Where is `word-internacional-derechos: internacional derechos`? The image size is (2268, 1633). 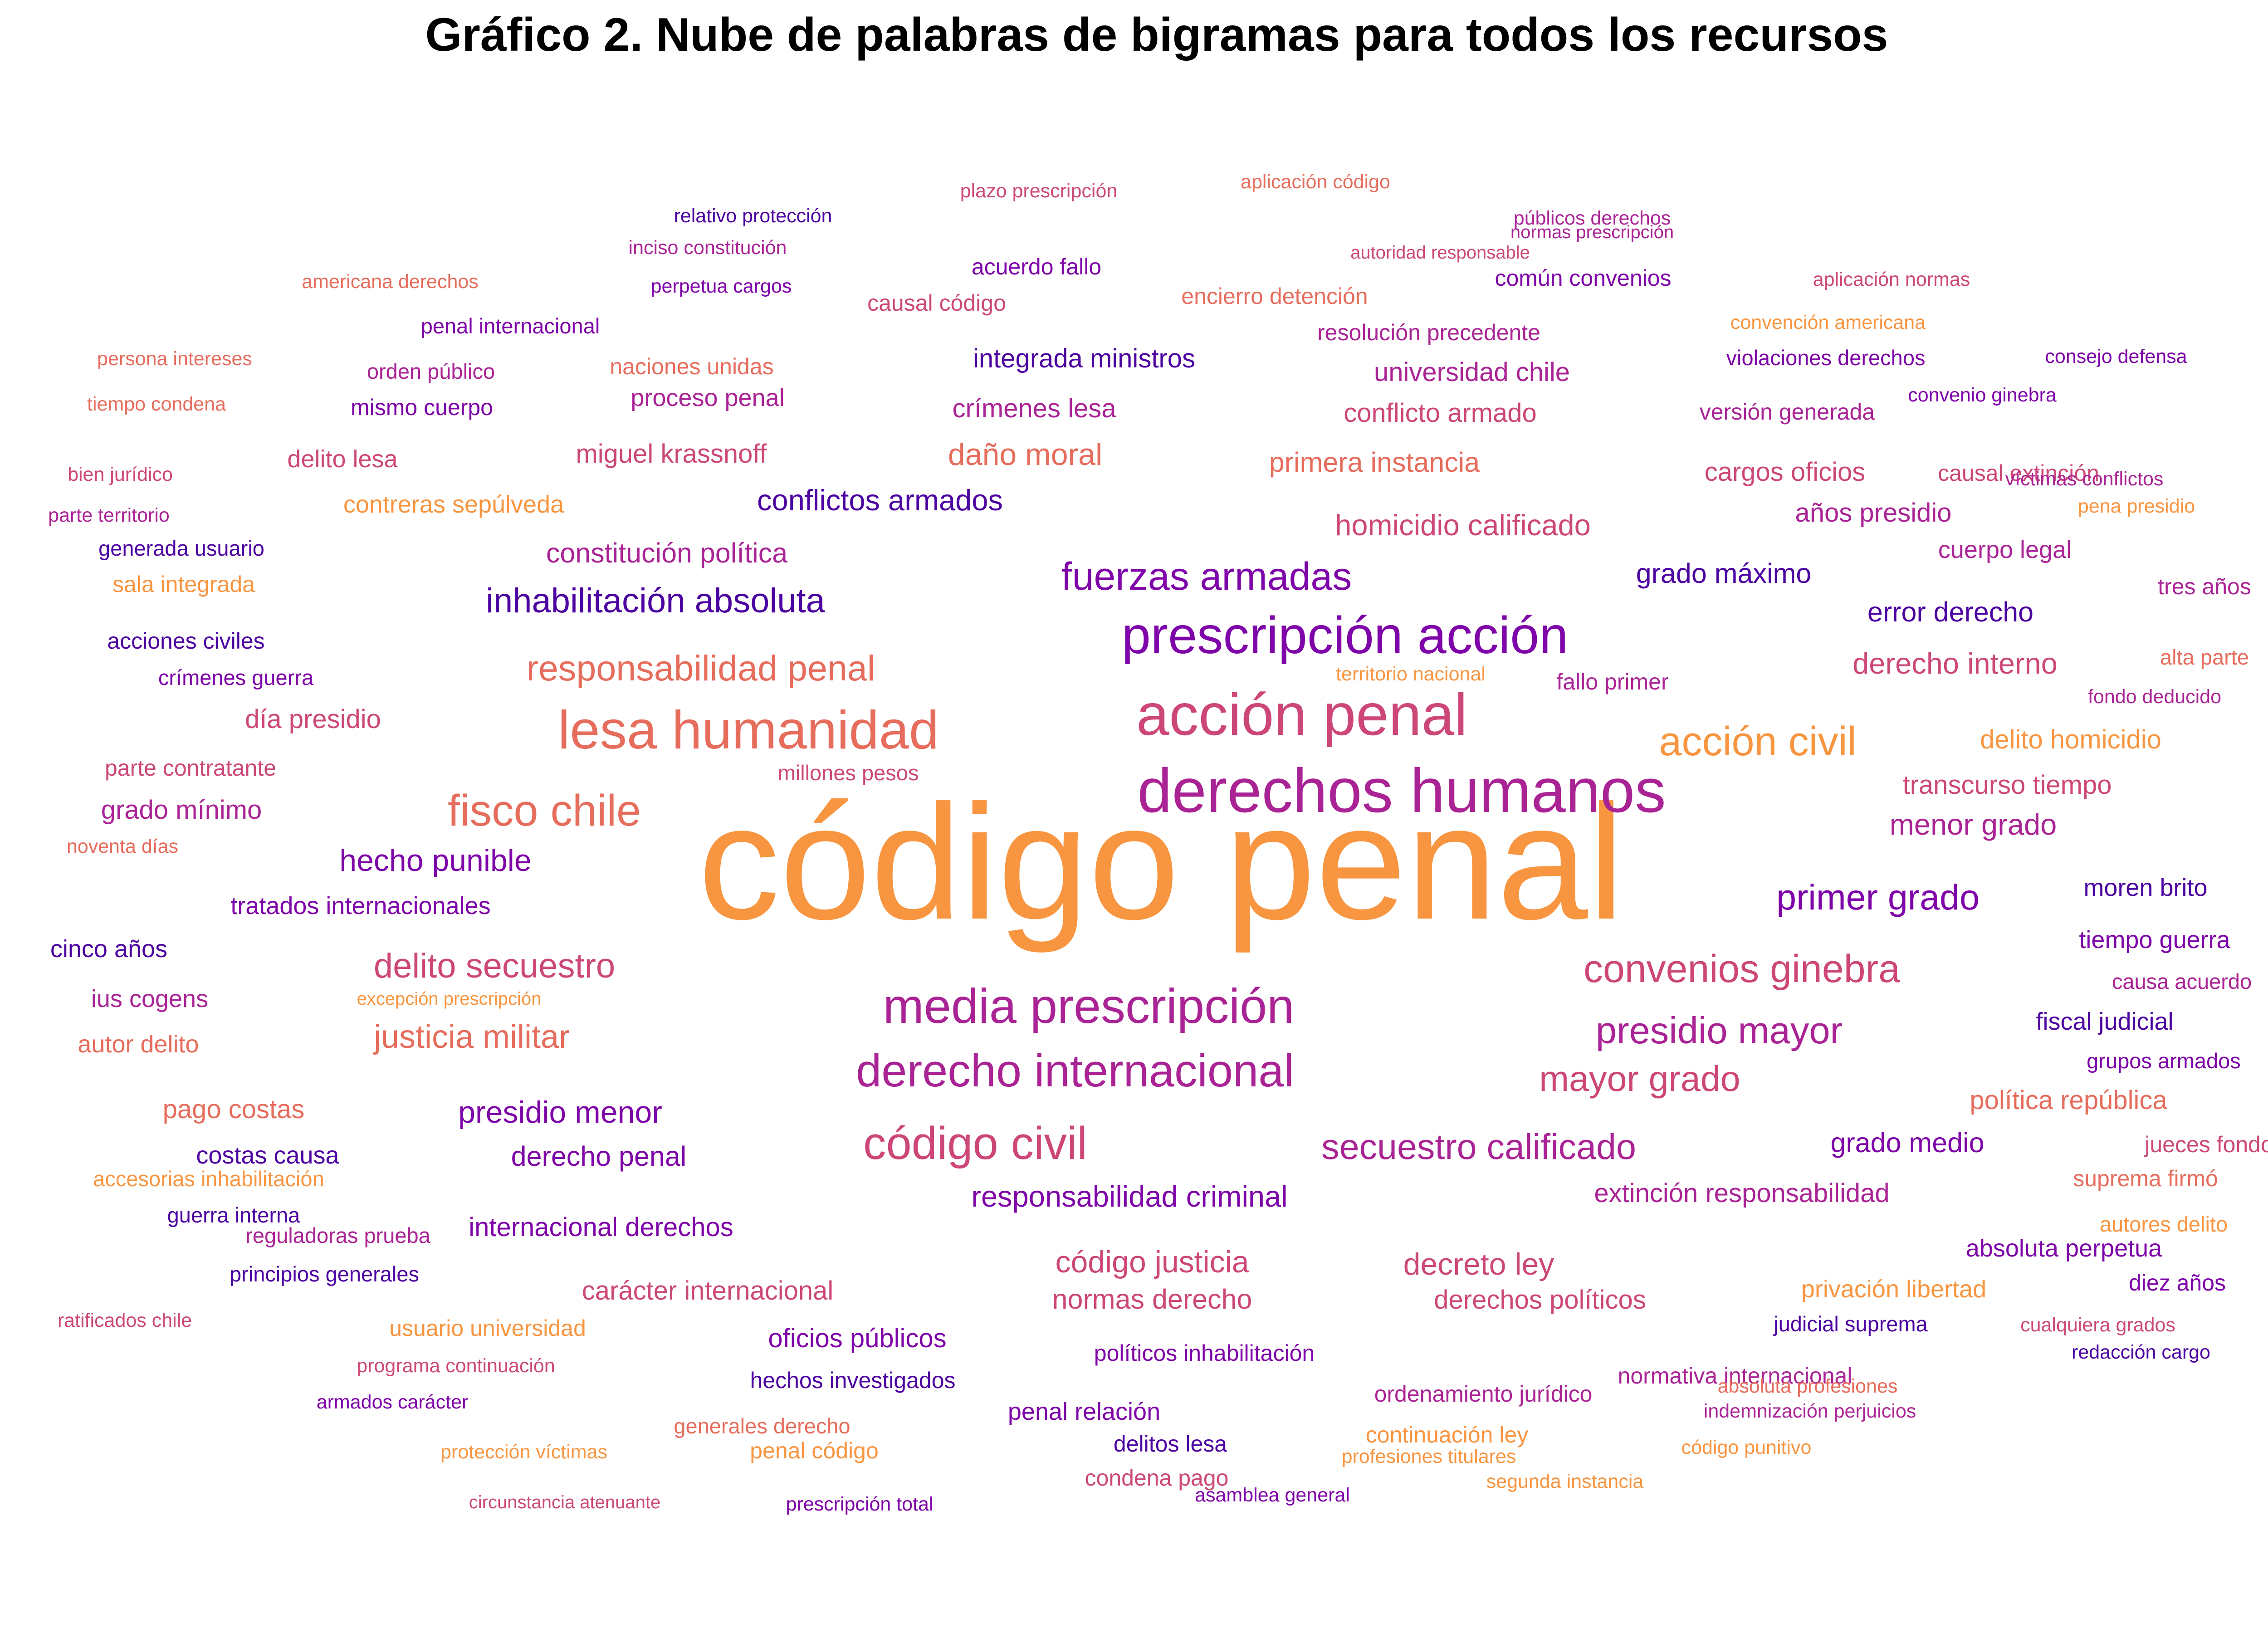 word-internacional-derechos: internacional derechos is located at coordinates (601, 1227).